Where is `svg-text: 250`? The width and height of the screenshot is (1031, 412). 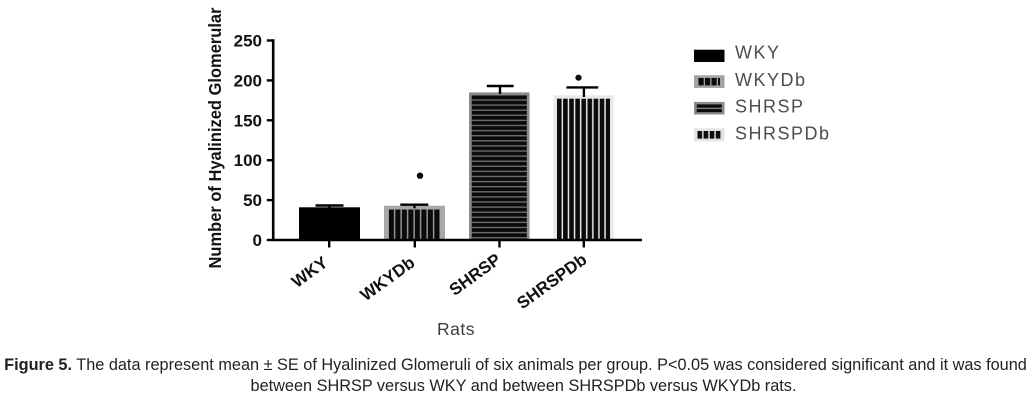
svg-text: 250 is located at coordinates (248, 41).